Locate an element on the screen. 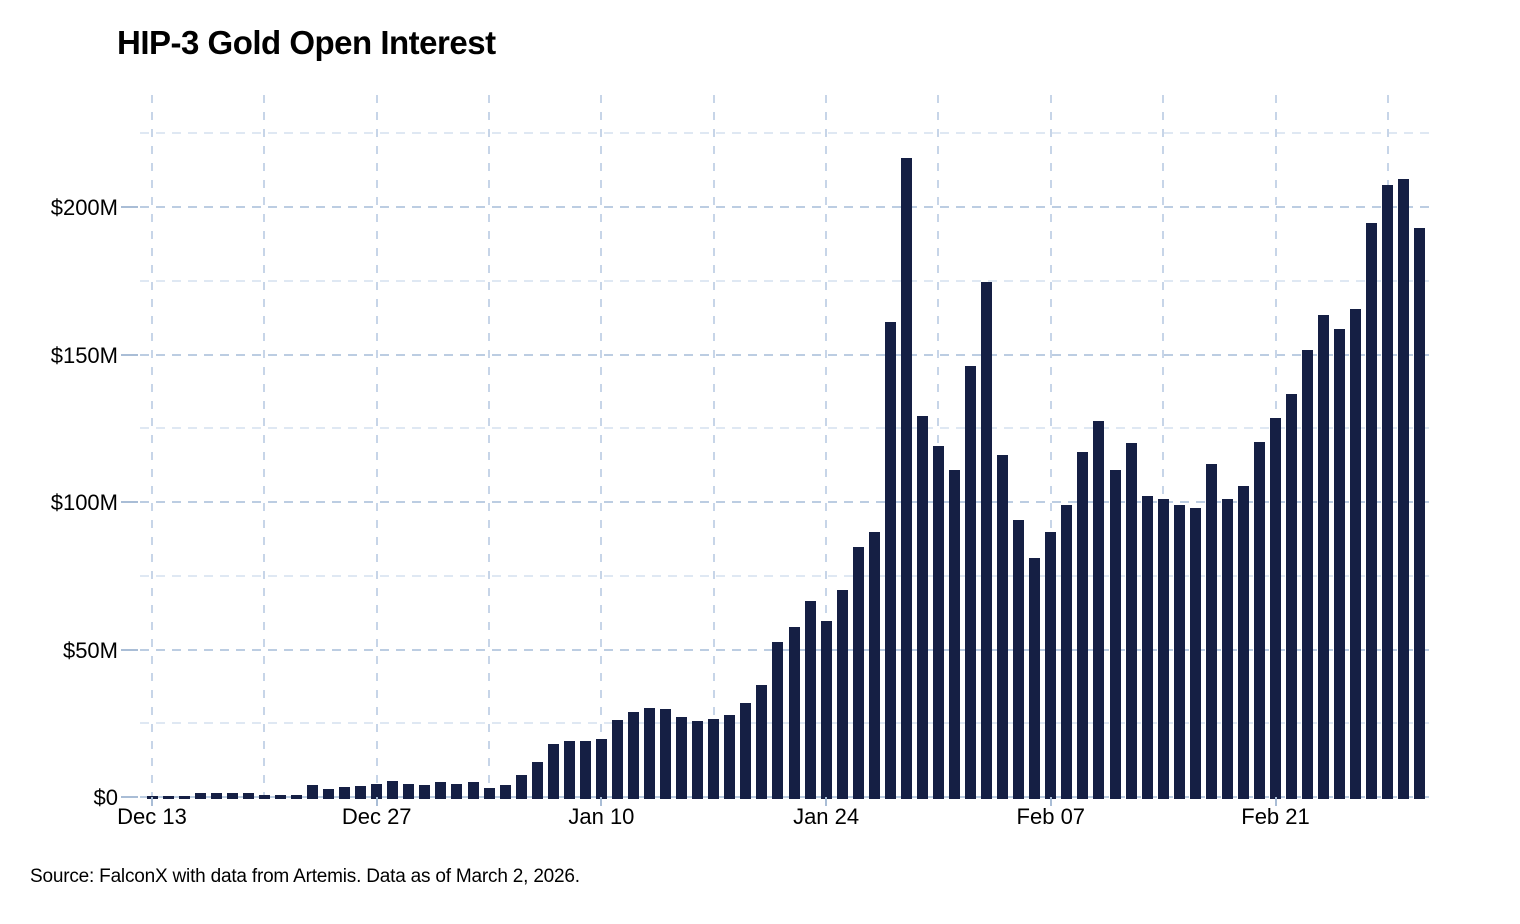 The height and width of the screenshot is (924, 1520). x-tick-label: Feb 07 is located at coordinates (1051, 816).